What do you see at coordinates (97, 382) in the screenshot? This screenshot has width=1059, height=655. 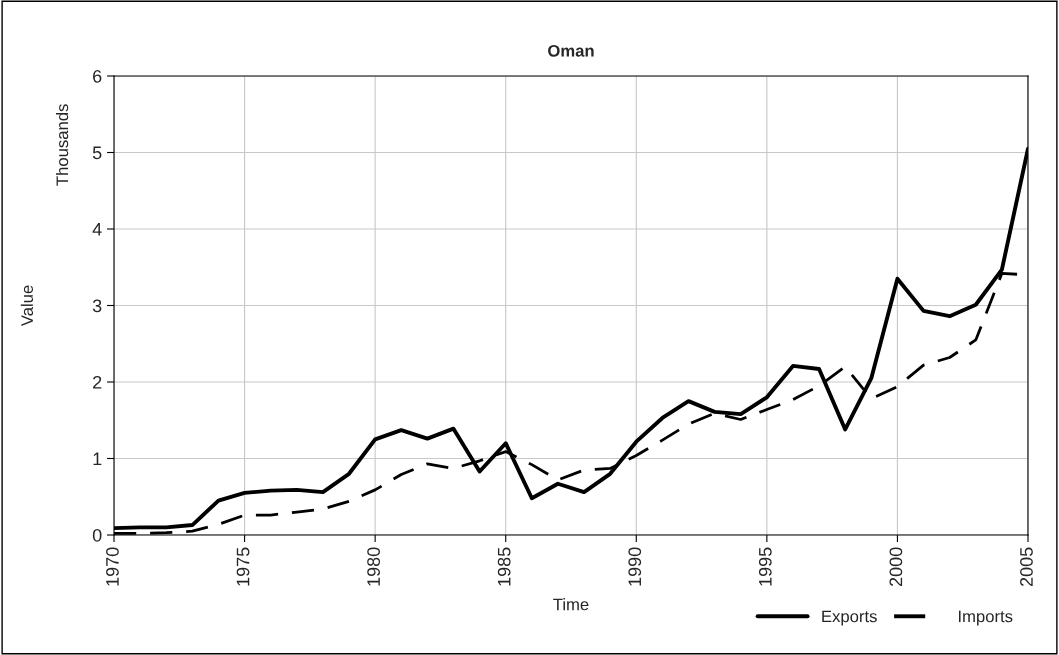 I see `y-tick-label: 2` at bounding box center [97, 382].